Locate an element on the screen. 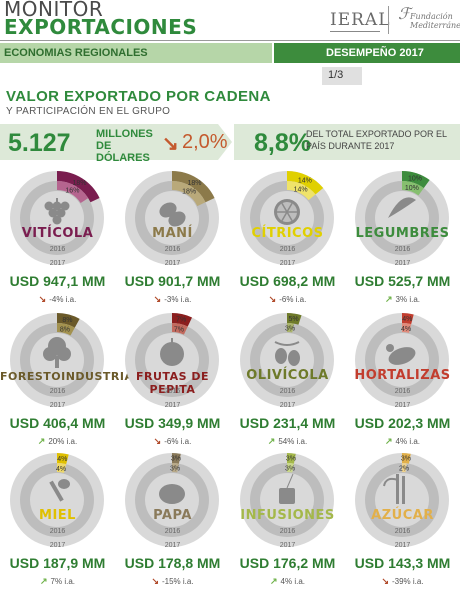 The height and width of the screenshot is (590, 460). peanut-icon is located at coordinates (172, 214).